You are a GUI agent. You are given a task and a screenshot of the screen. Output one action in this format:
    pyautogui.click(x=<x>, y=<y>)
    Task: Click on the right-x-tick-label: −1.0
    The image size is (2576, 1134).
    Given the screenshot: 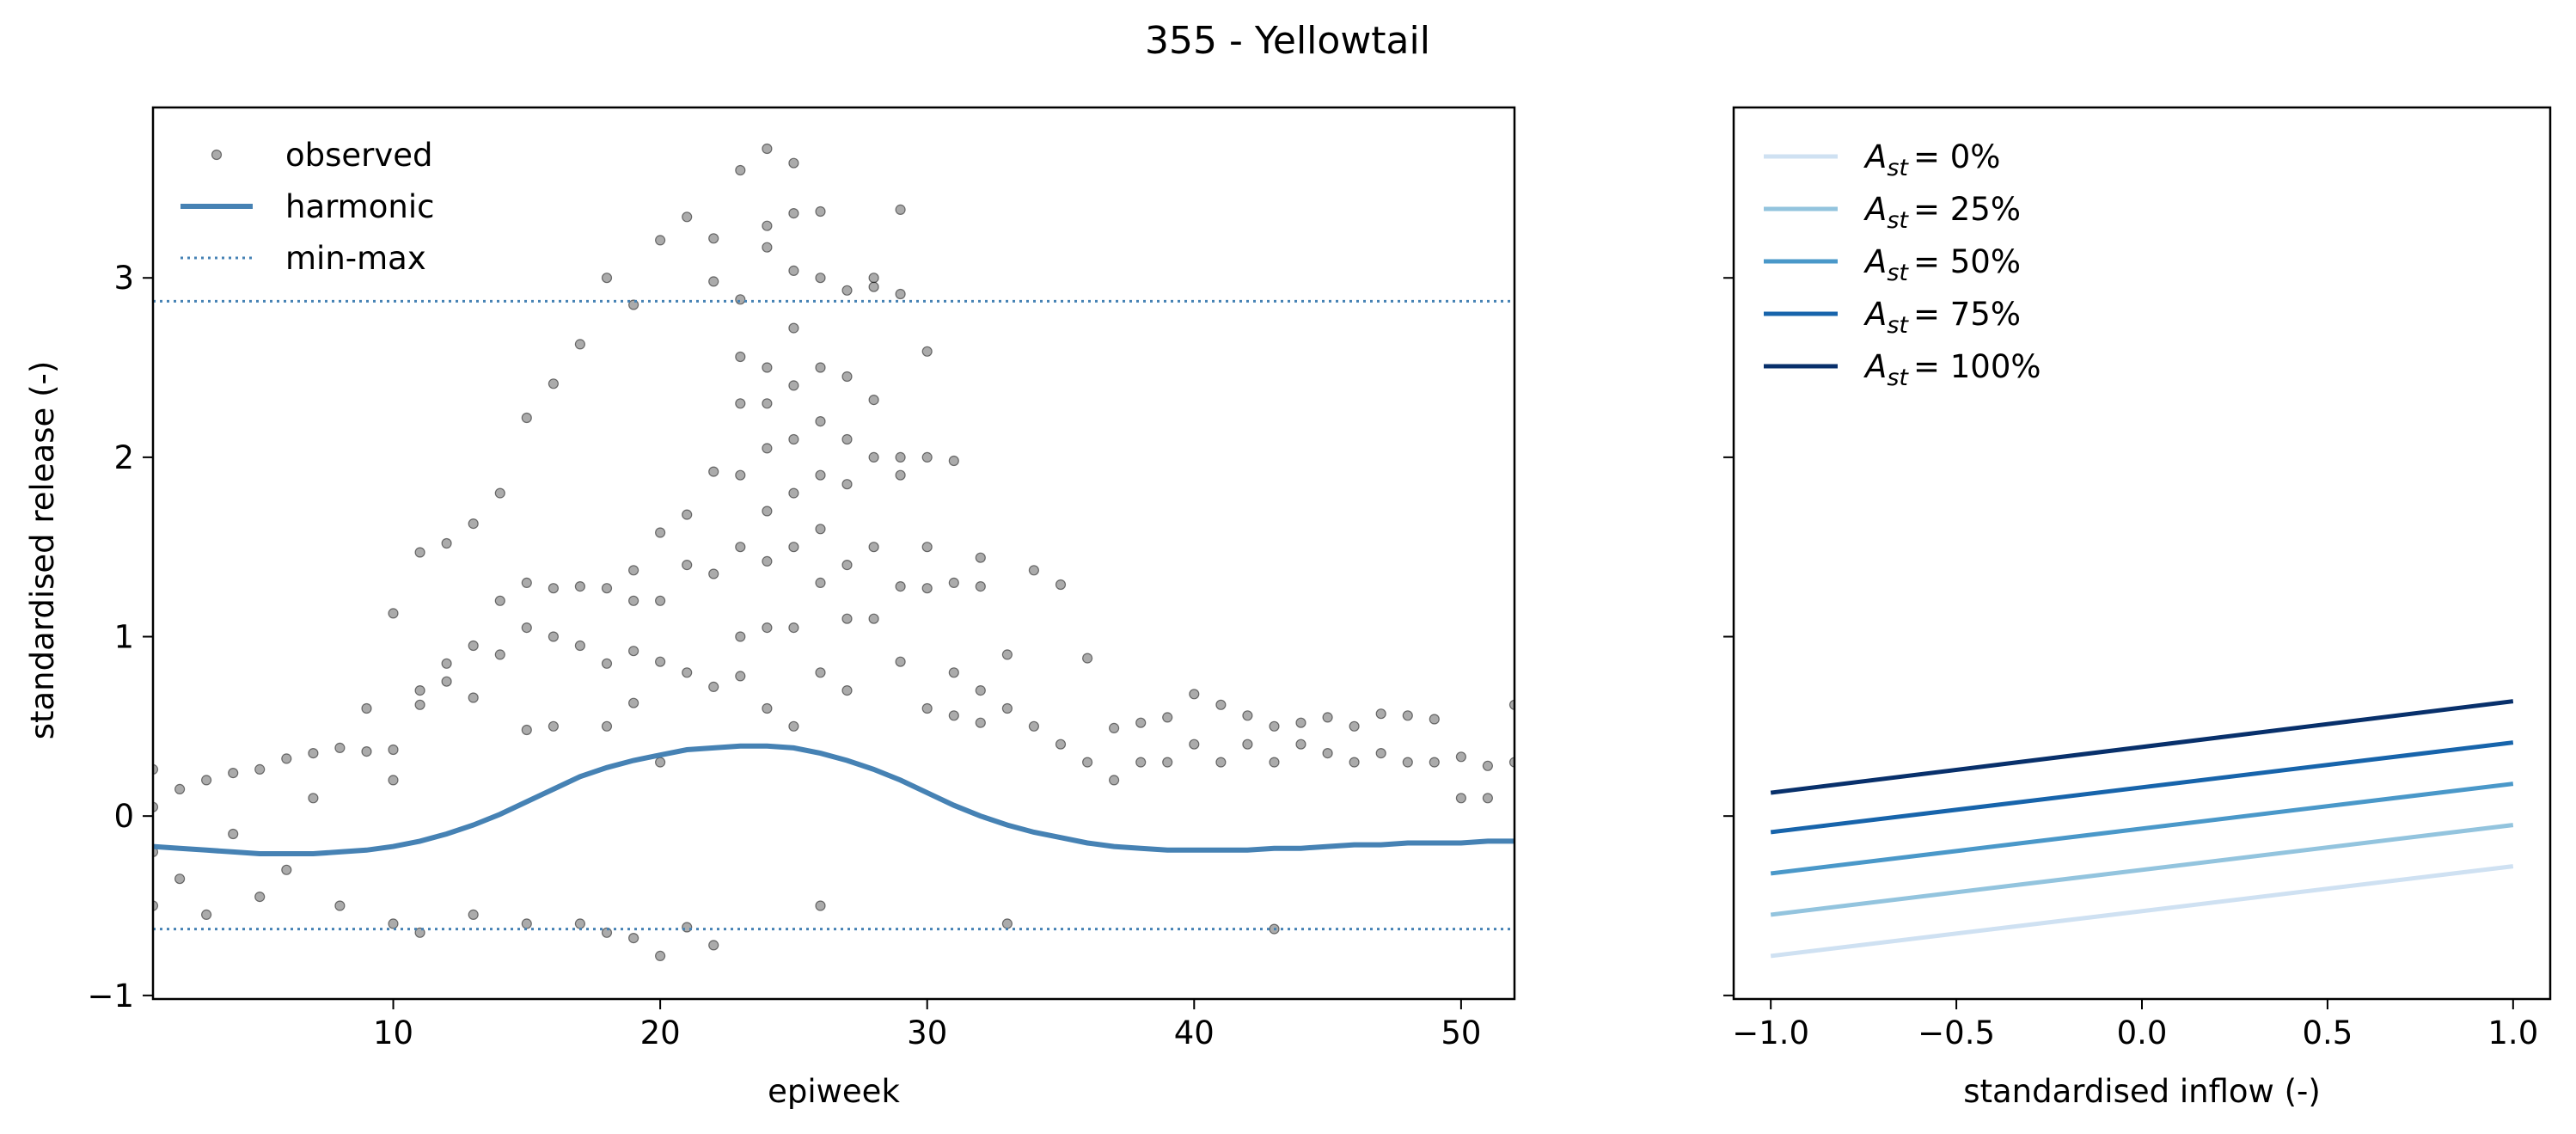 What is the action you would take?
    pyautogui.click(x=1770, y=1032)
    